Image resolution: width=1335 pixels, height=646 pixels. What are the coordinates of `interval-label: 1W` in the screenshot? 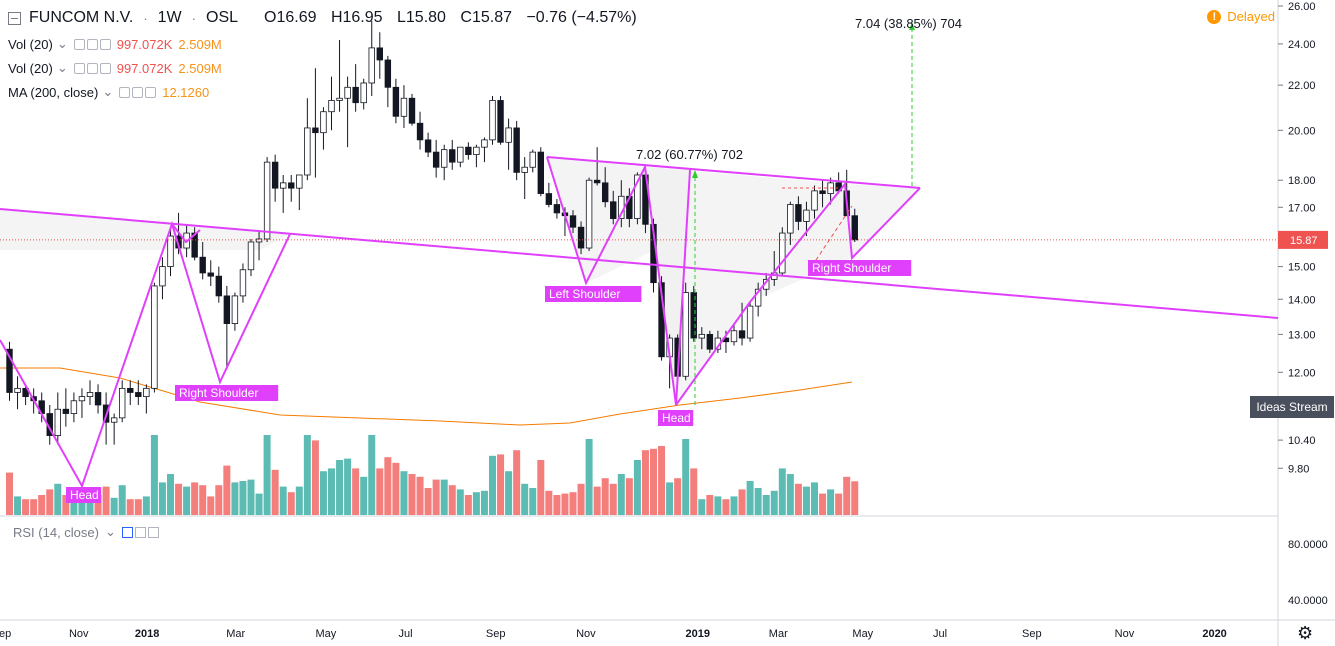 It's located at (169, 17).